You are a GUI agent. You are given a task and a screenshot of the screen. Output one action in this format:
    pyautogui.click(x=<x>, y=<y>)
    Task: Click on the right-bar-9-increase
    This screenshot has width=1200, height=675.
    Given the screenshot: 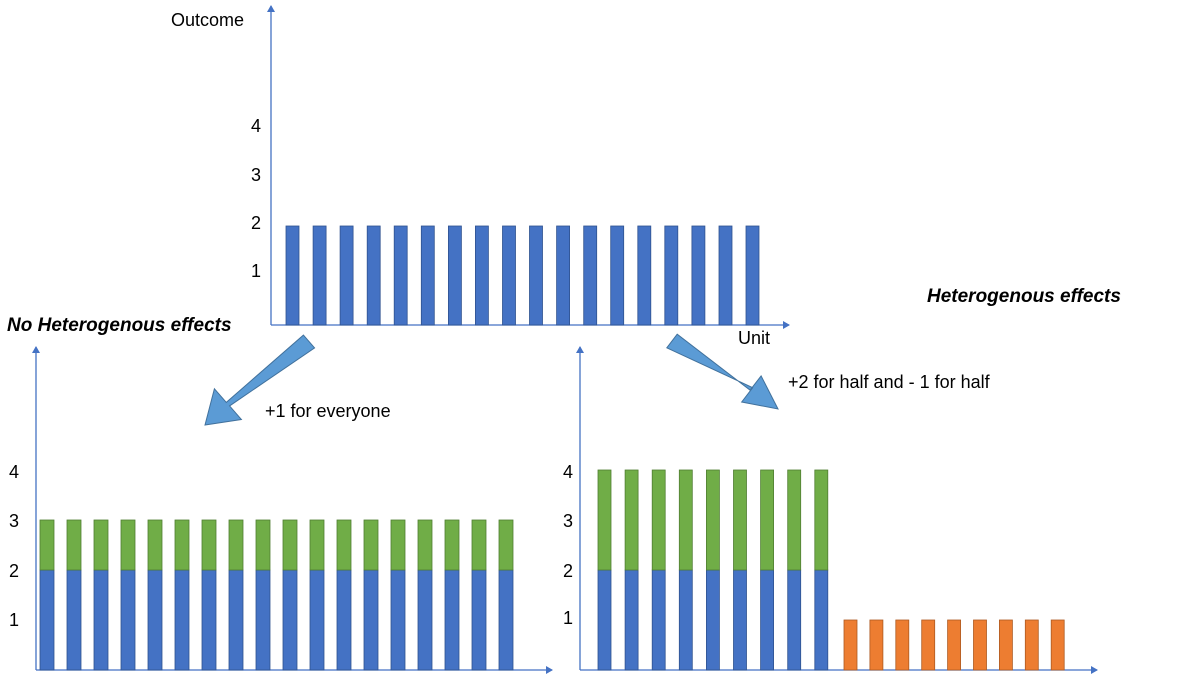 What is the action you would take?
    pyautogui.click(x=821, y=520)
    